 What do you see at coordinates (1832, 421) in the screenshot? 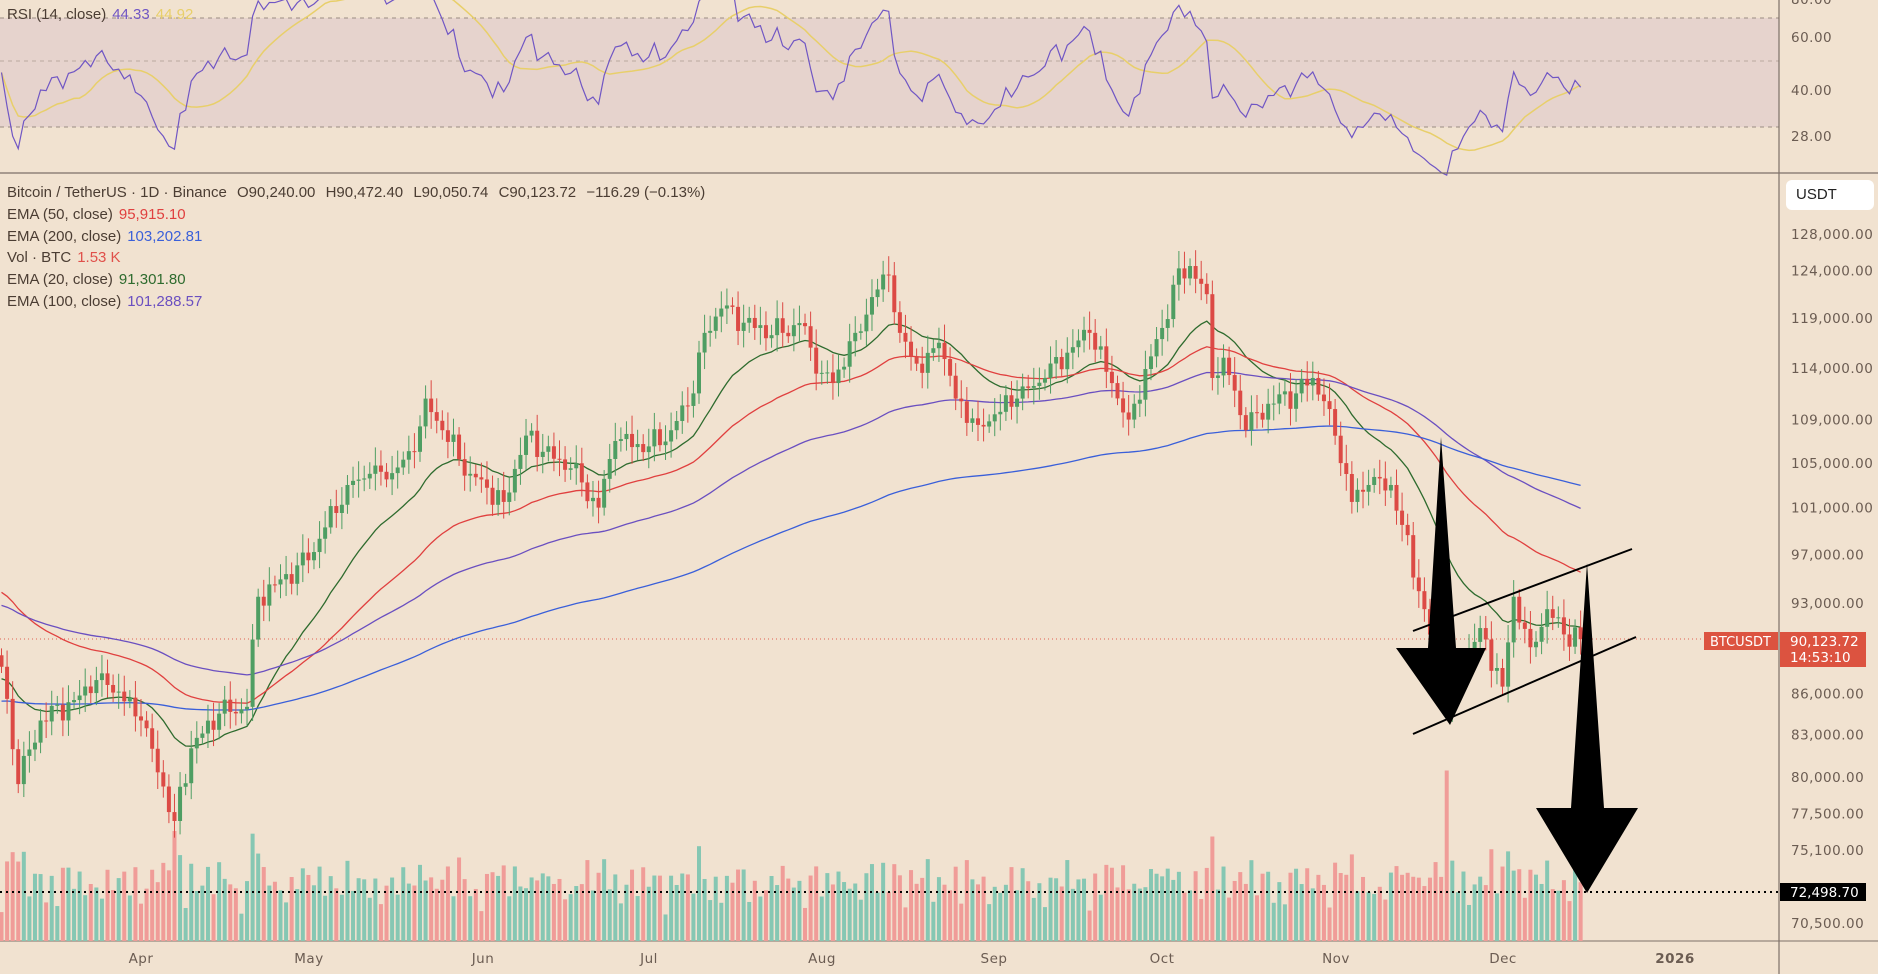
I see `price-tick-label: 109,000.00` at bounding box center [1832, 421].